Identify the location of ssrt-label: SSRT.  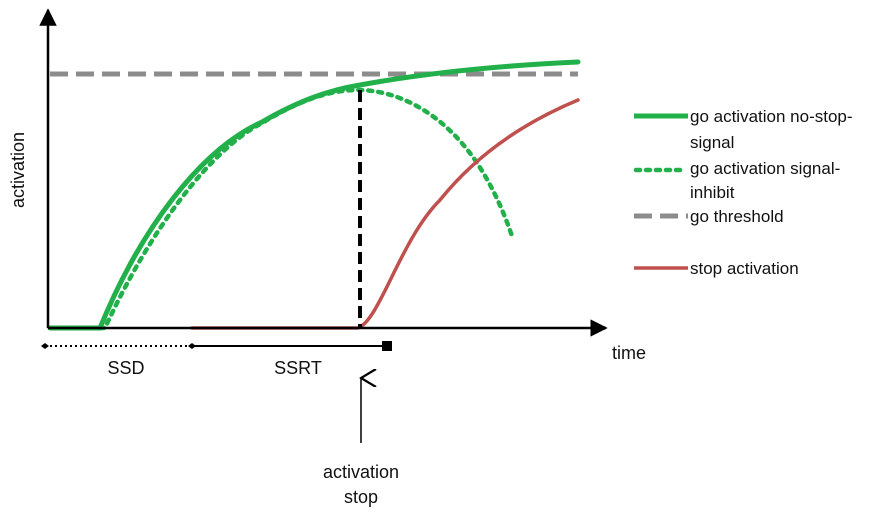
(298, 368).